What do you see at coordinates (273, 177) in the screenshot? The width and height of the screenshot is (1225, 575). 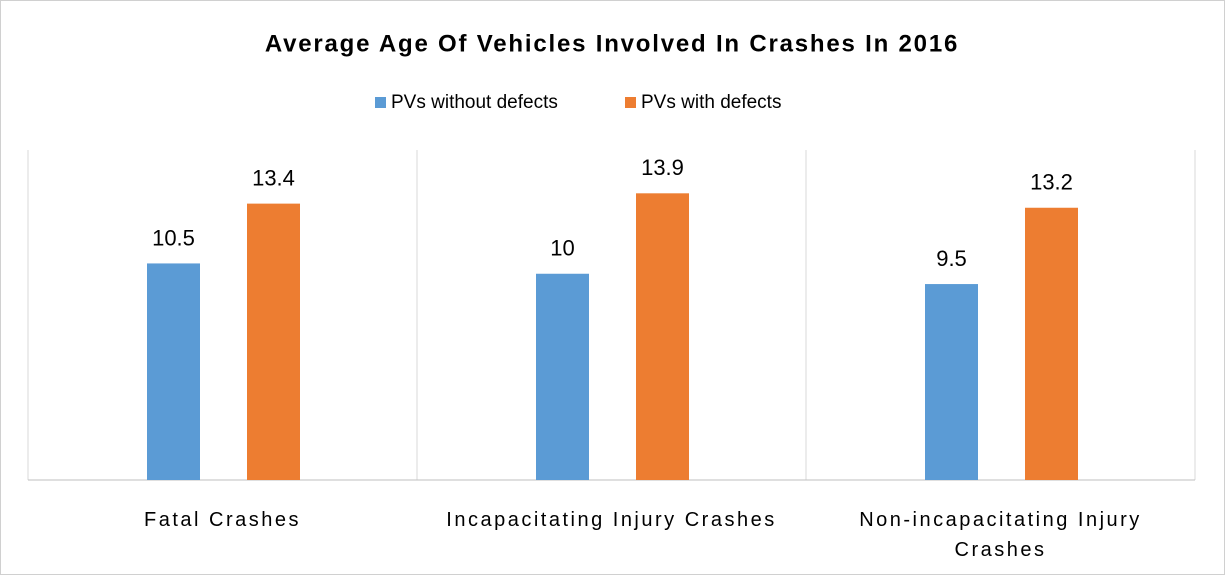 I see `data-label: 13.4` at bounding box center [273, 177].